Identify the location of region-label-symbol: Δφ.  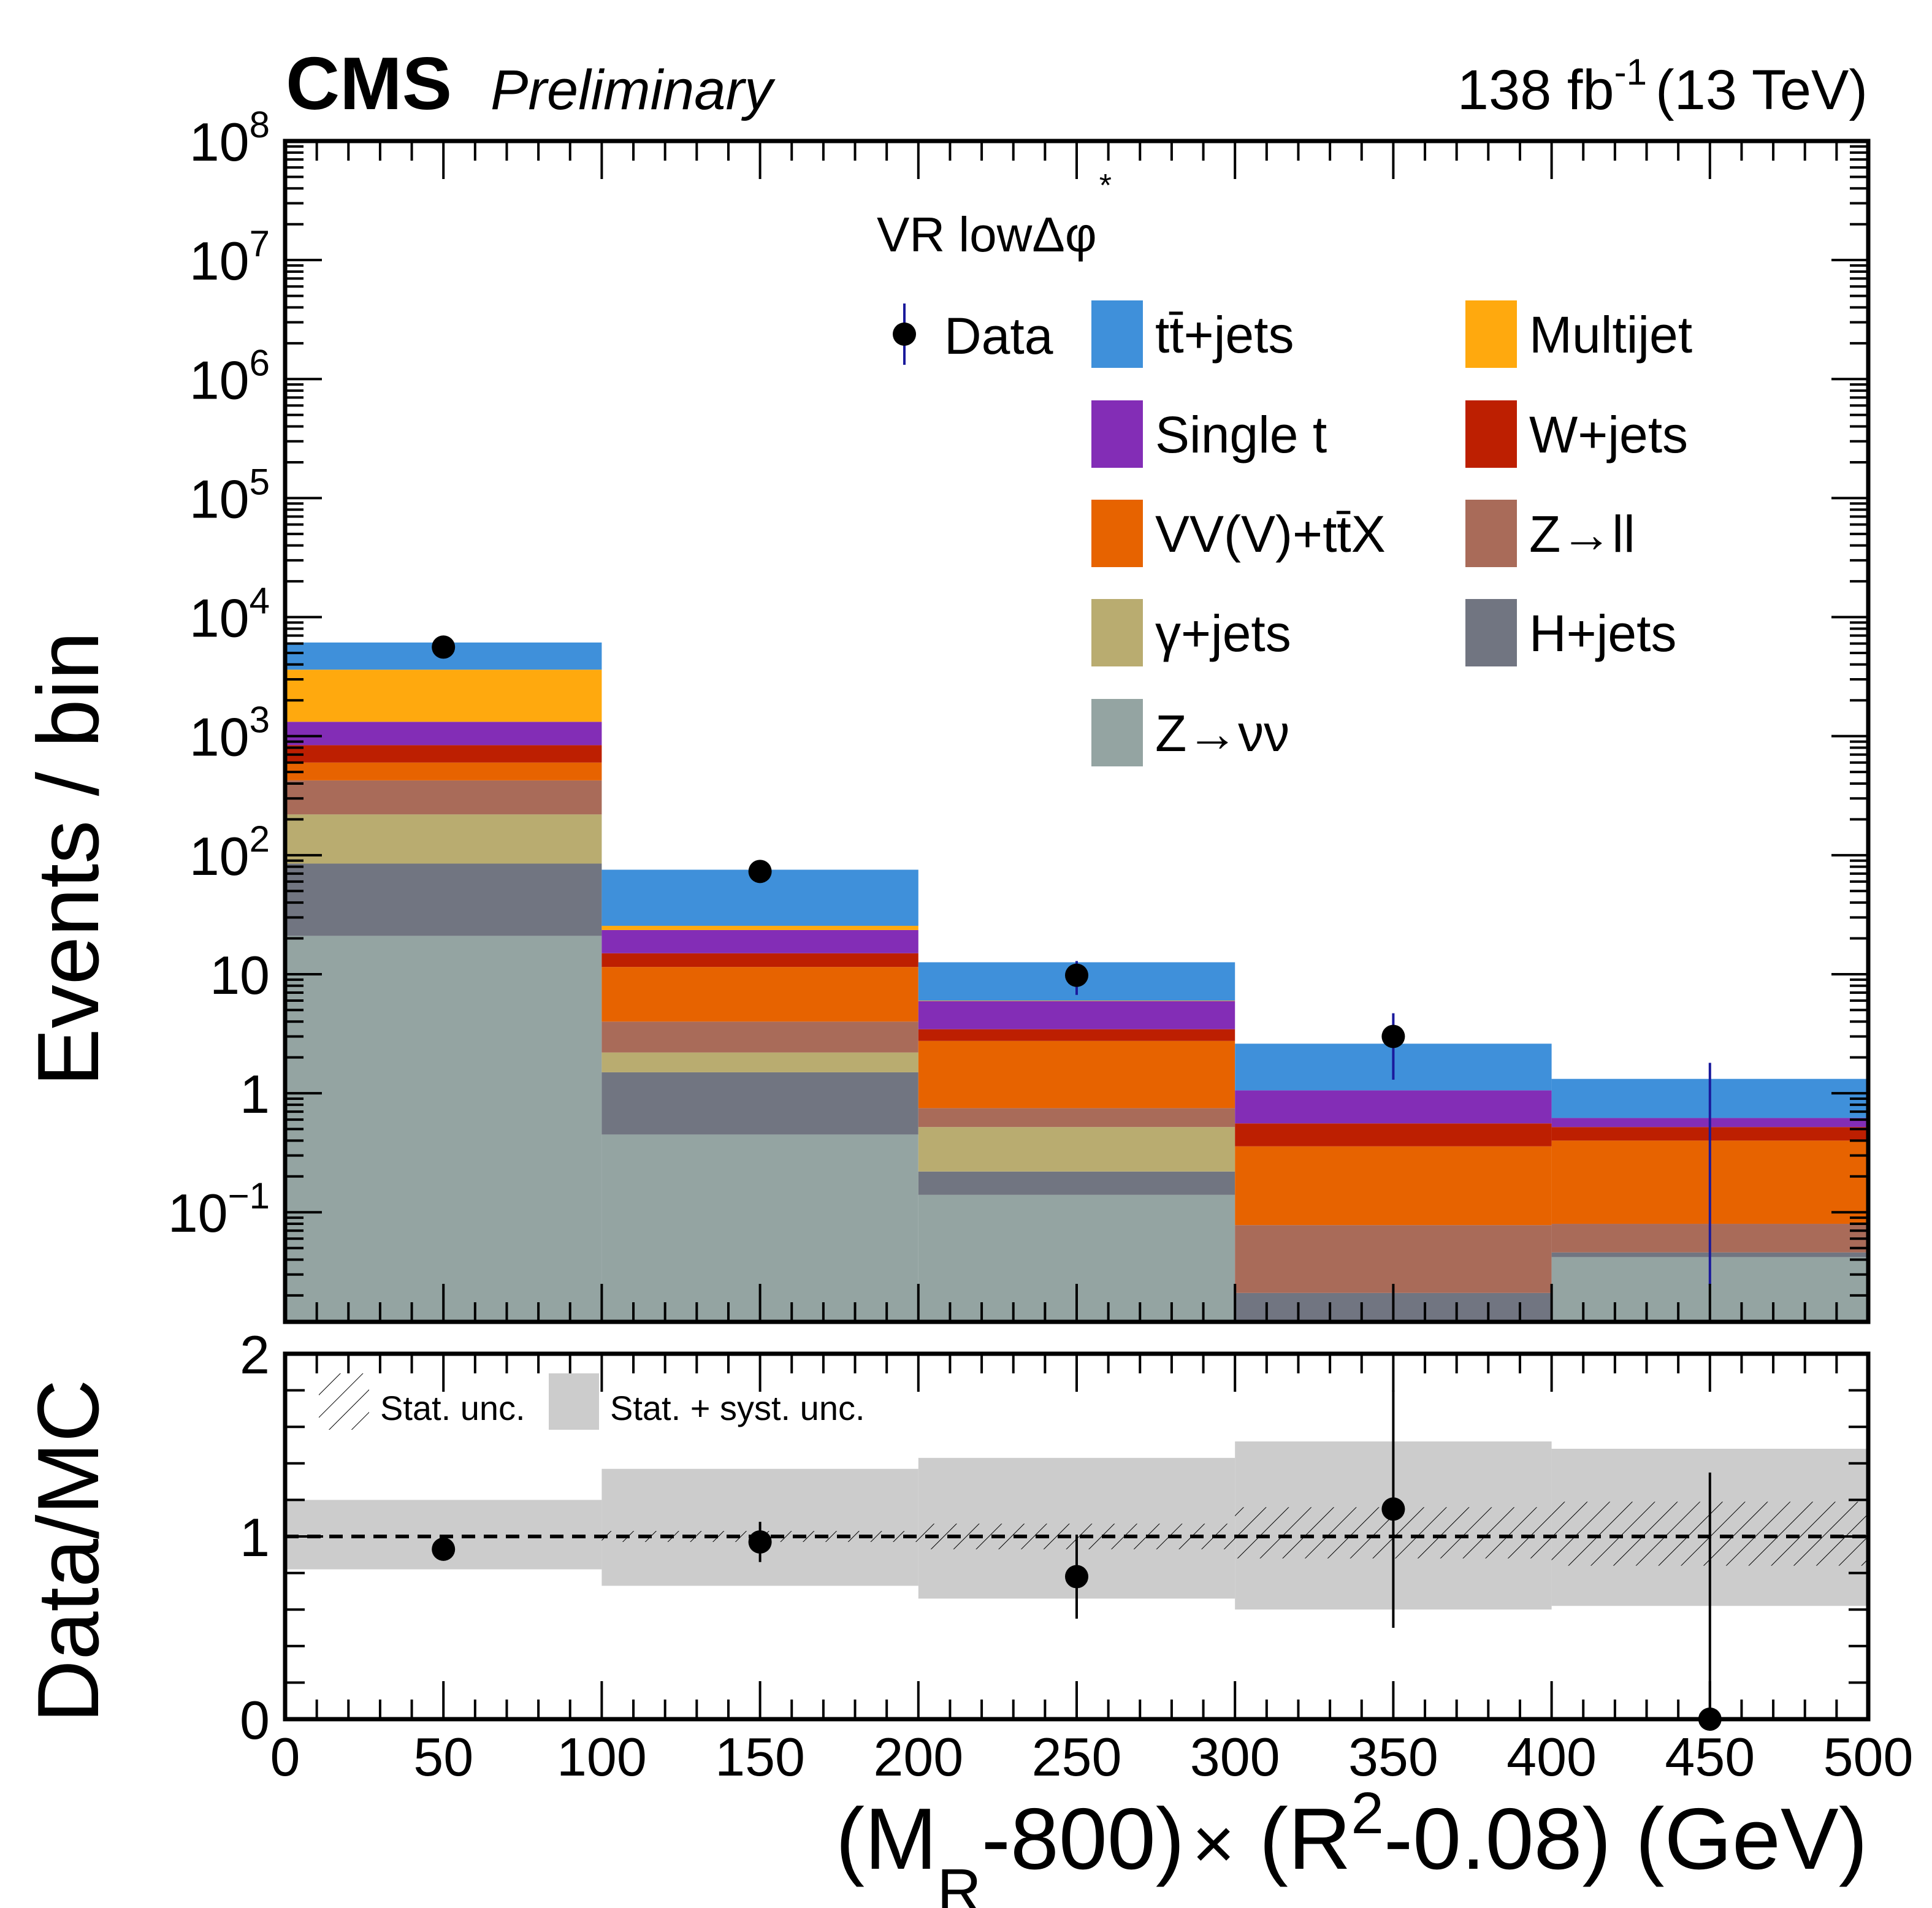
(1064, 234).